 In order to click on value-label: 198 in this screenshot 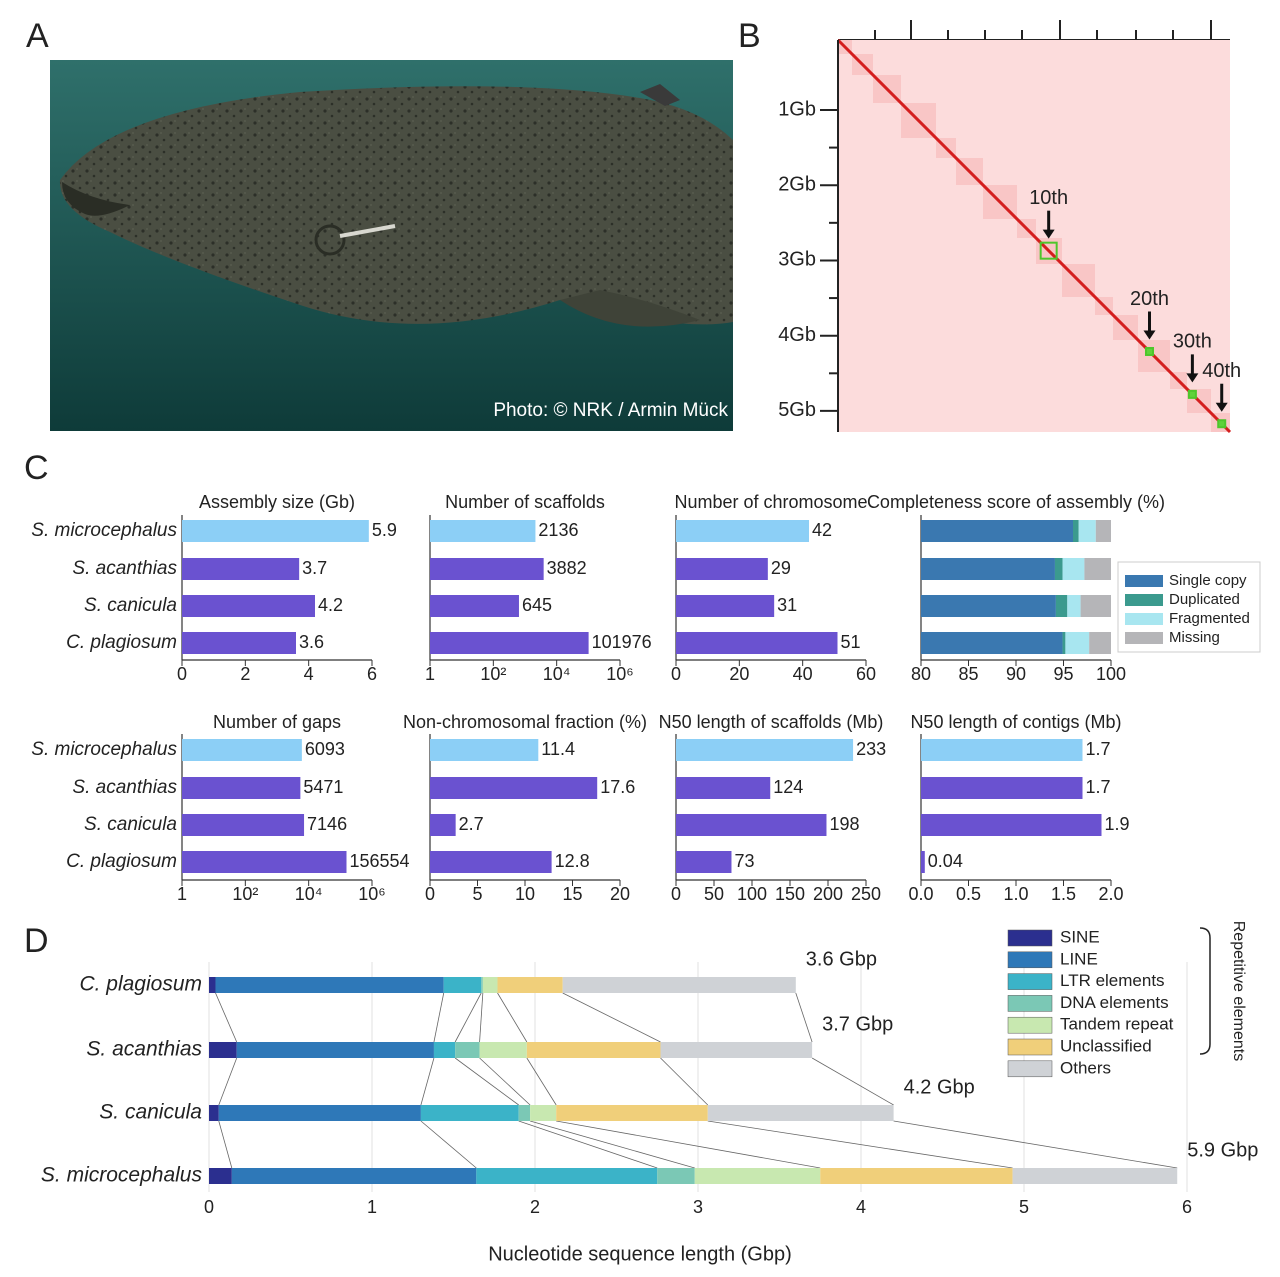, I will do `click(844, 824)`.